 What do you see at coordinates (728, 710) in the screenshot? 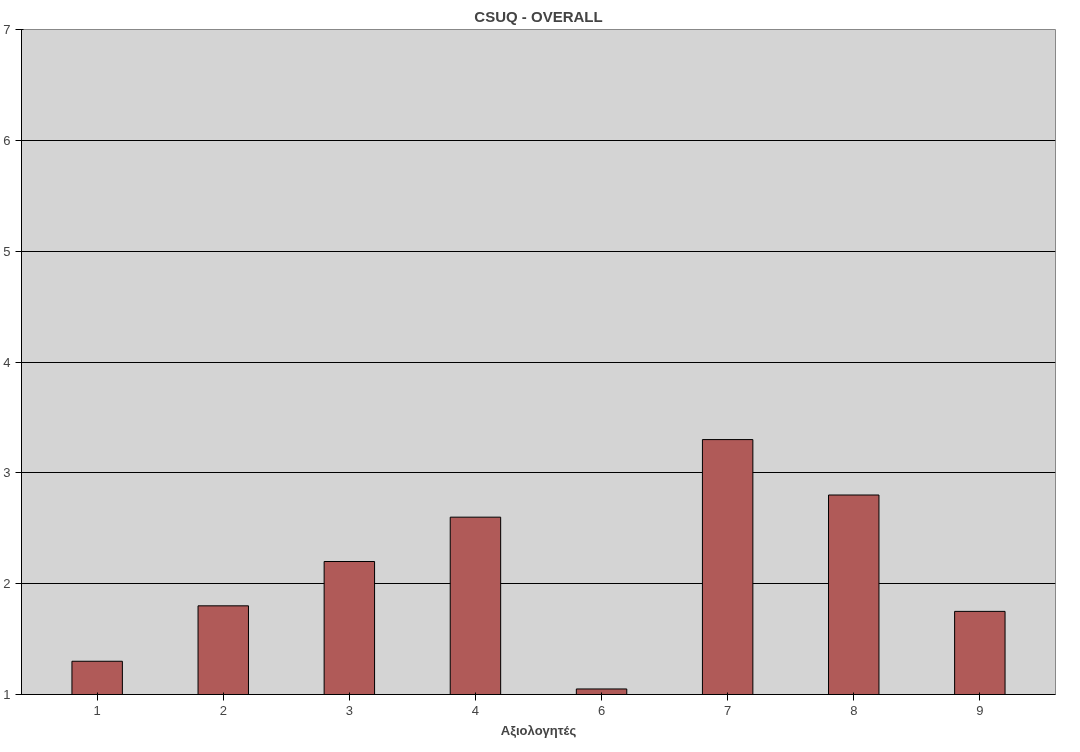
I see `x-tick-label: 7` at bounding box center [728, 710].